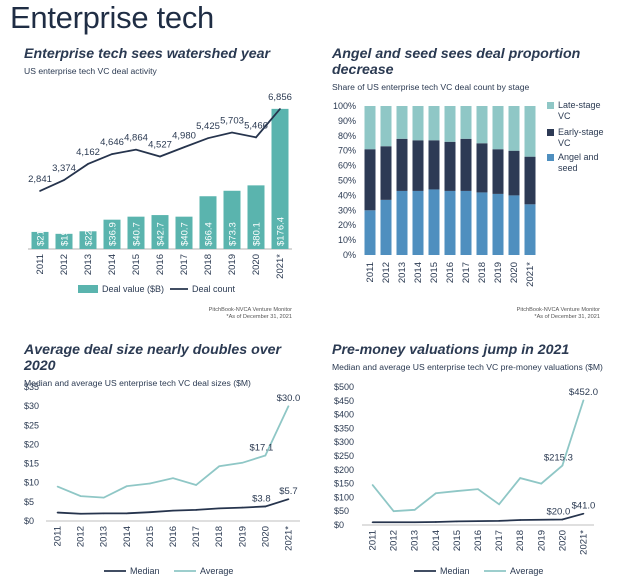 Image resolution: width=623 pixels, height=579 pixels. I want to click on deal-count-label: 4,864, so click(136, 138).